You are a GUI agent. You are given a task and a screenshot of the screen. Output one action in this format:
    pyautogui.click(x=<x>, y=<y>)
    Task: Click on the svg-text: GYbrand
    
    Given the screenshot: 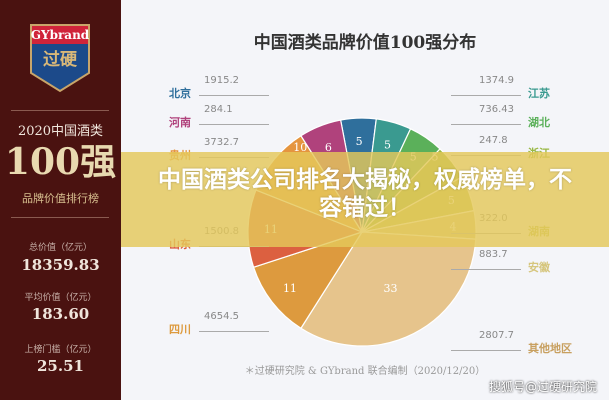 What is the action you would take?
    pyautogui.click(x=60, y=35)
    